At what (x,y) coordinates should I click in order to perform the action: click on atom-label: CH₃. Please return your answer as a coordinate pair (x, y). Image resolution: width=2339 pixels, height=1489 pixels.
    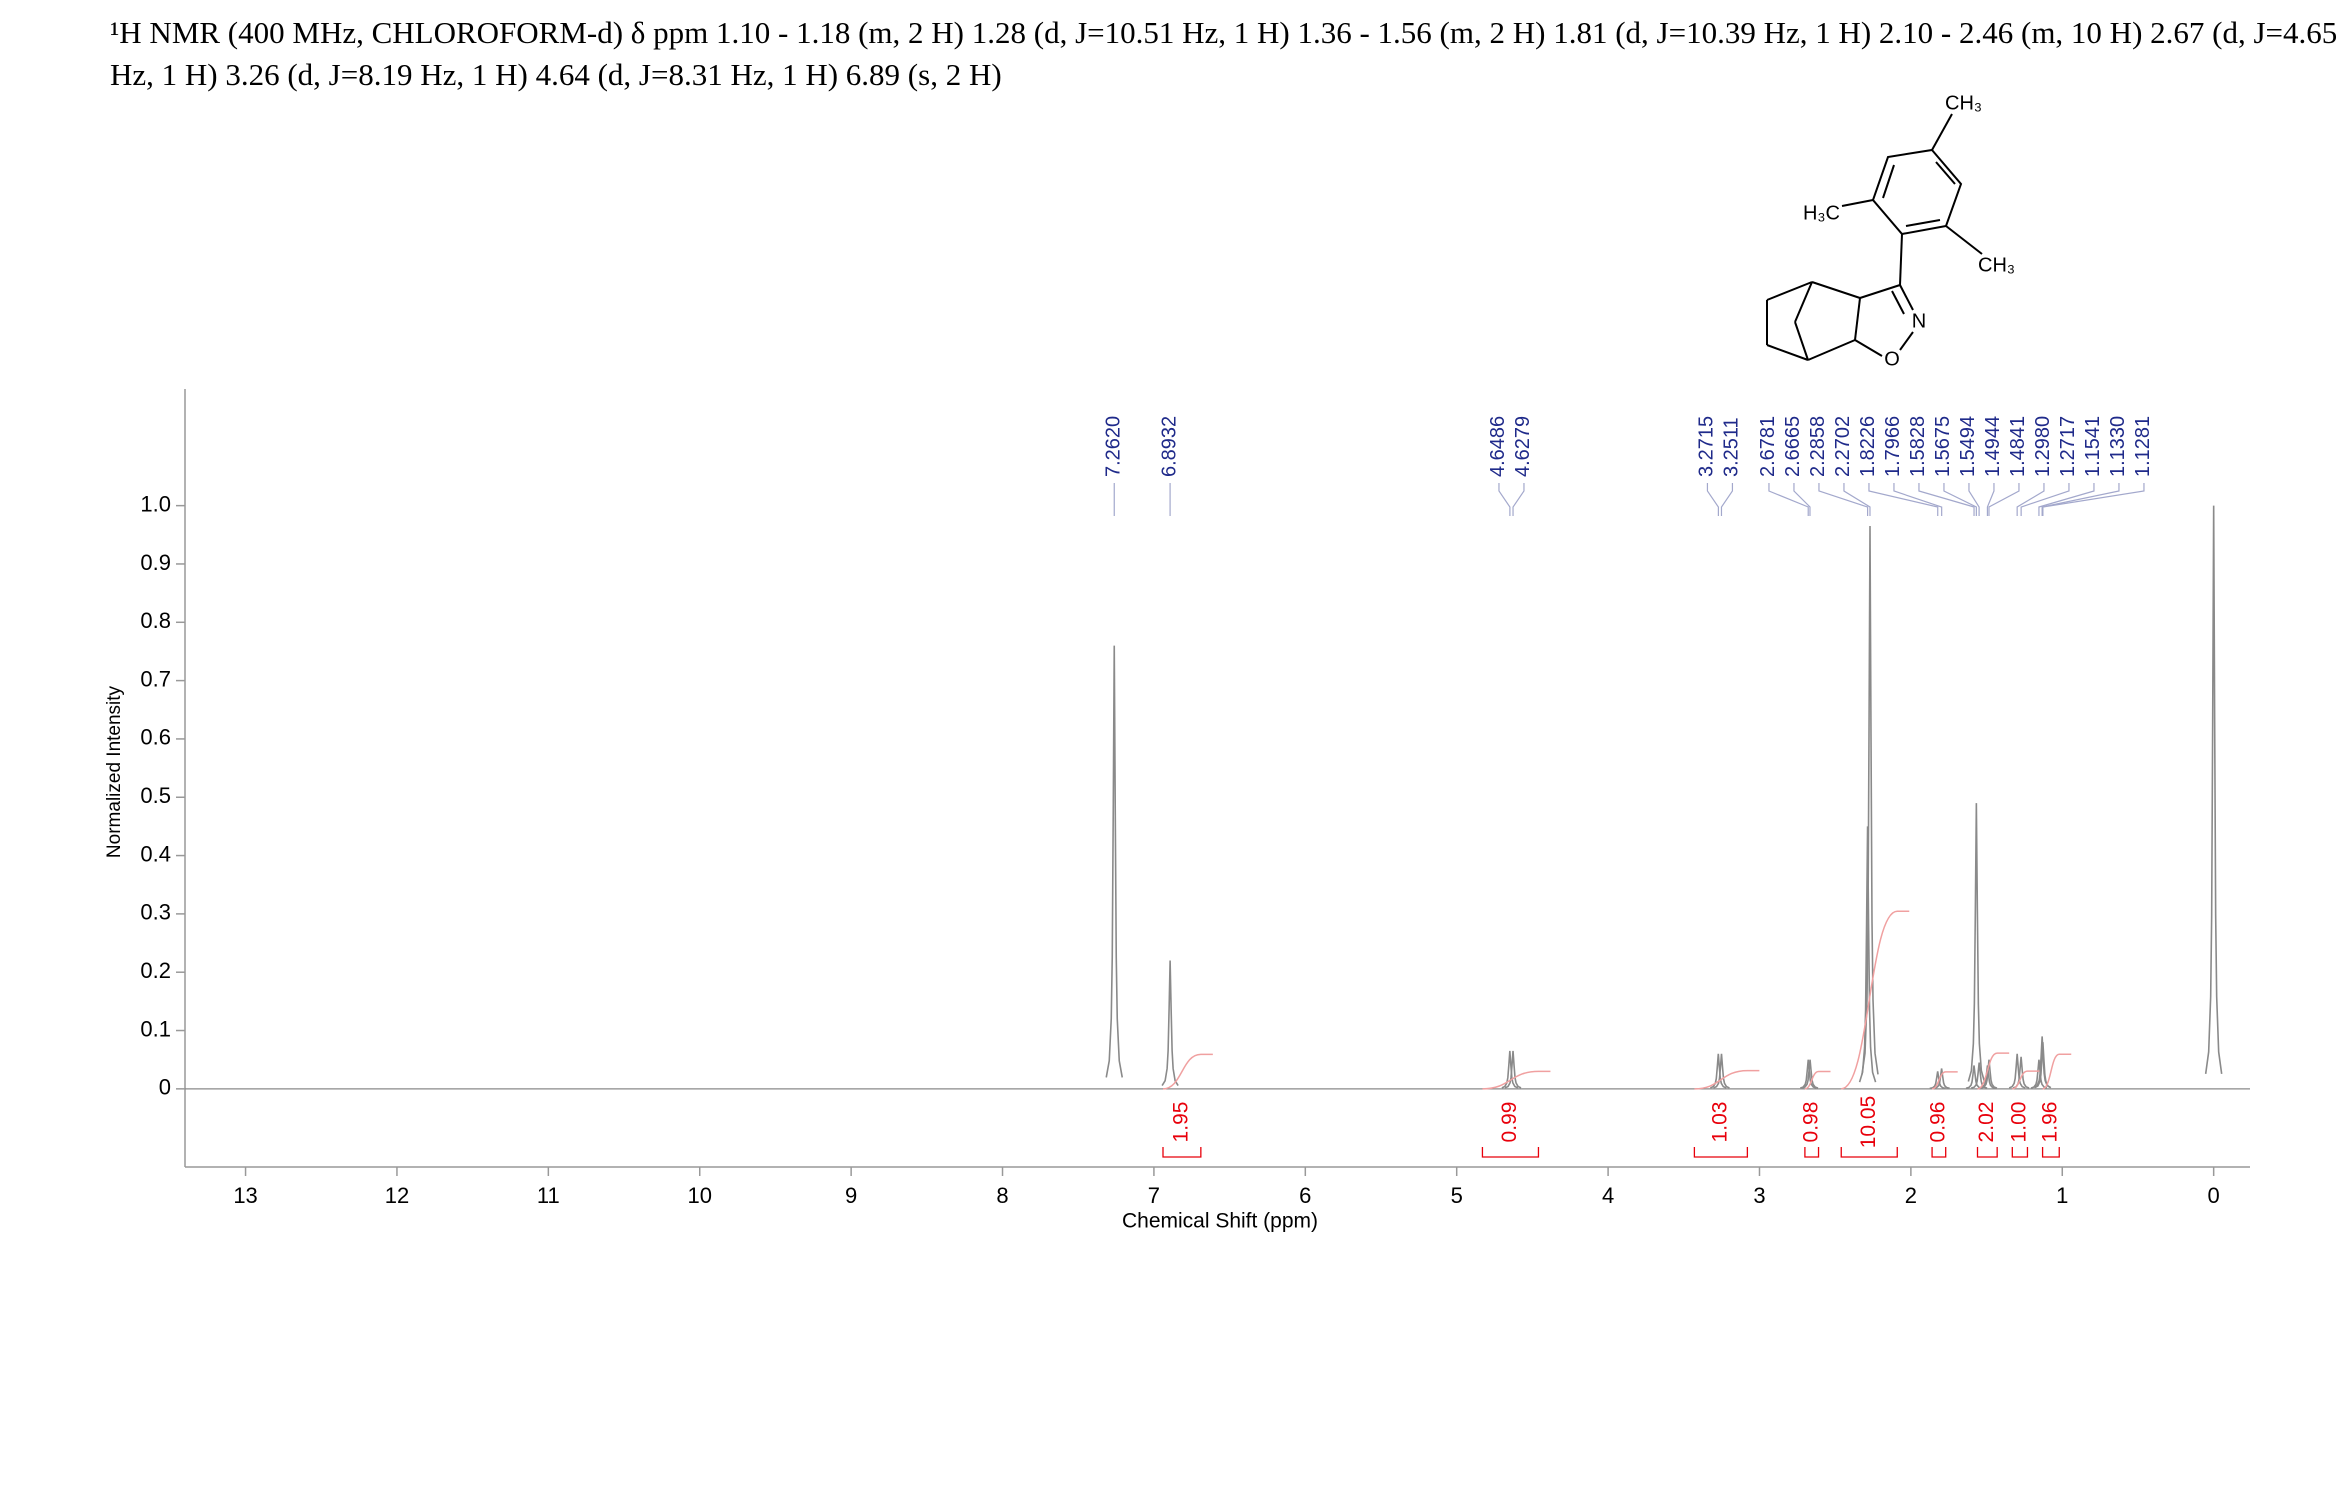
    Looking at the image, I should click on (1996, 265).